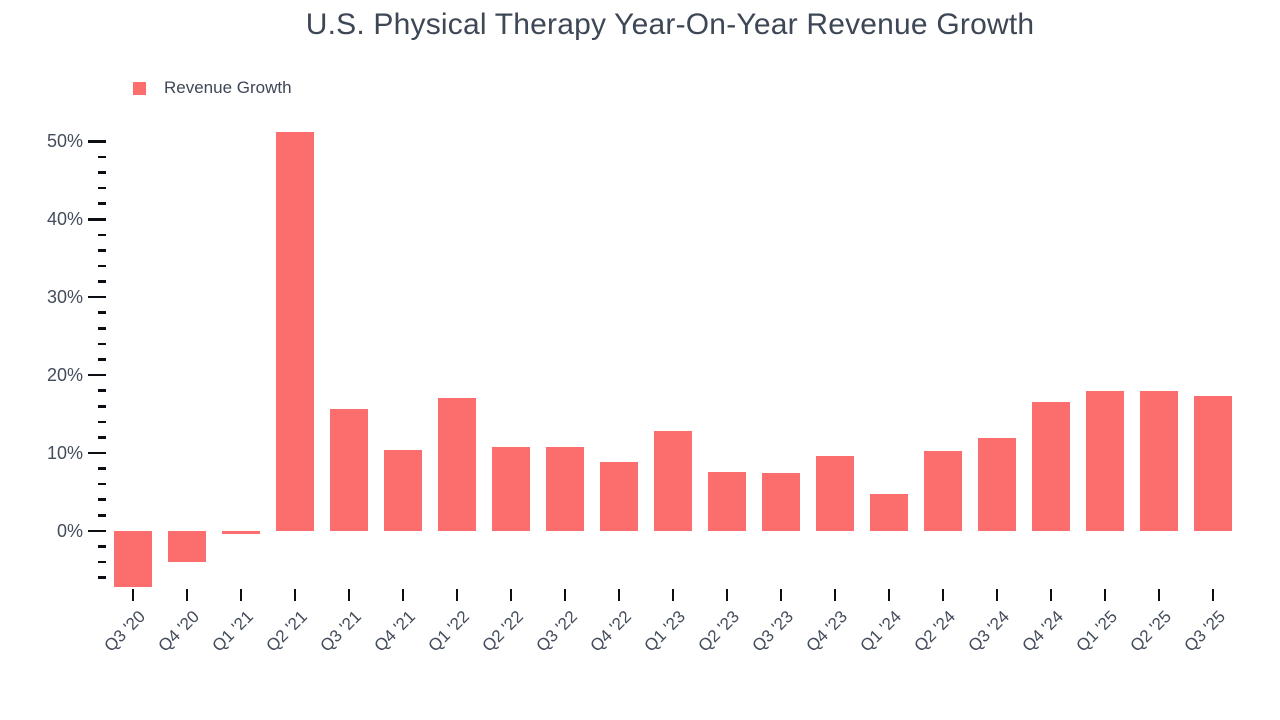  I want to click on y-axis-label: 10%, so click(64, 452).